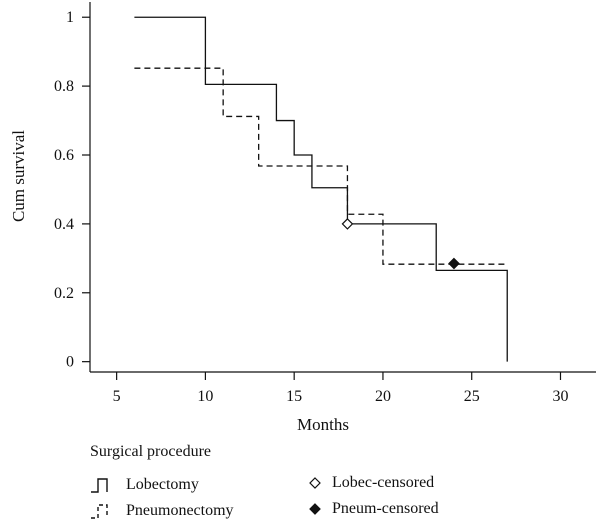 The height and width of the screenshot is (527, 599). Describe the element at coordinates (315, 483) in the screenshot. I see `open-diamond-icon` at that location.